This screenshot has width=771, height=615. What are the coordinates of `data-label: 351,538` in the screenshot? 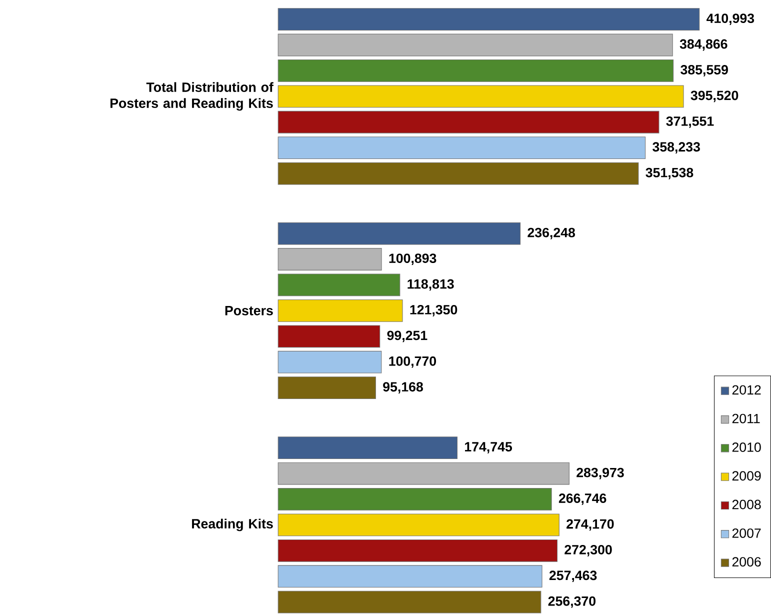 It's located at (670, 174).